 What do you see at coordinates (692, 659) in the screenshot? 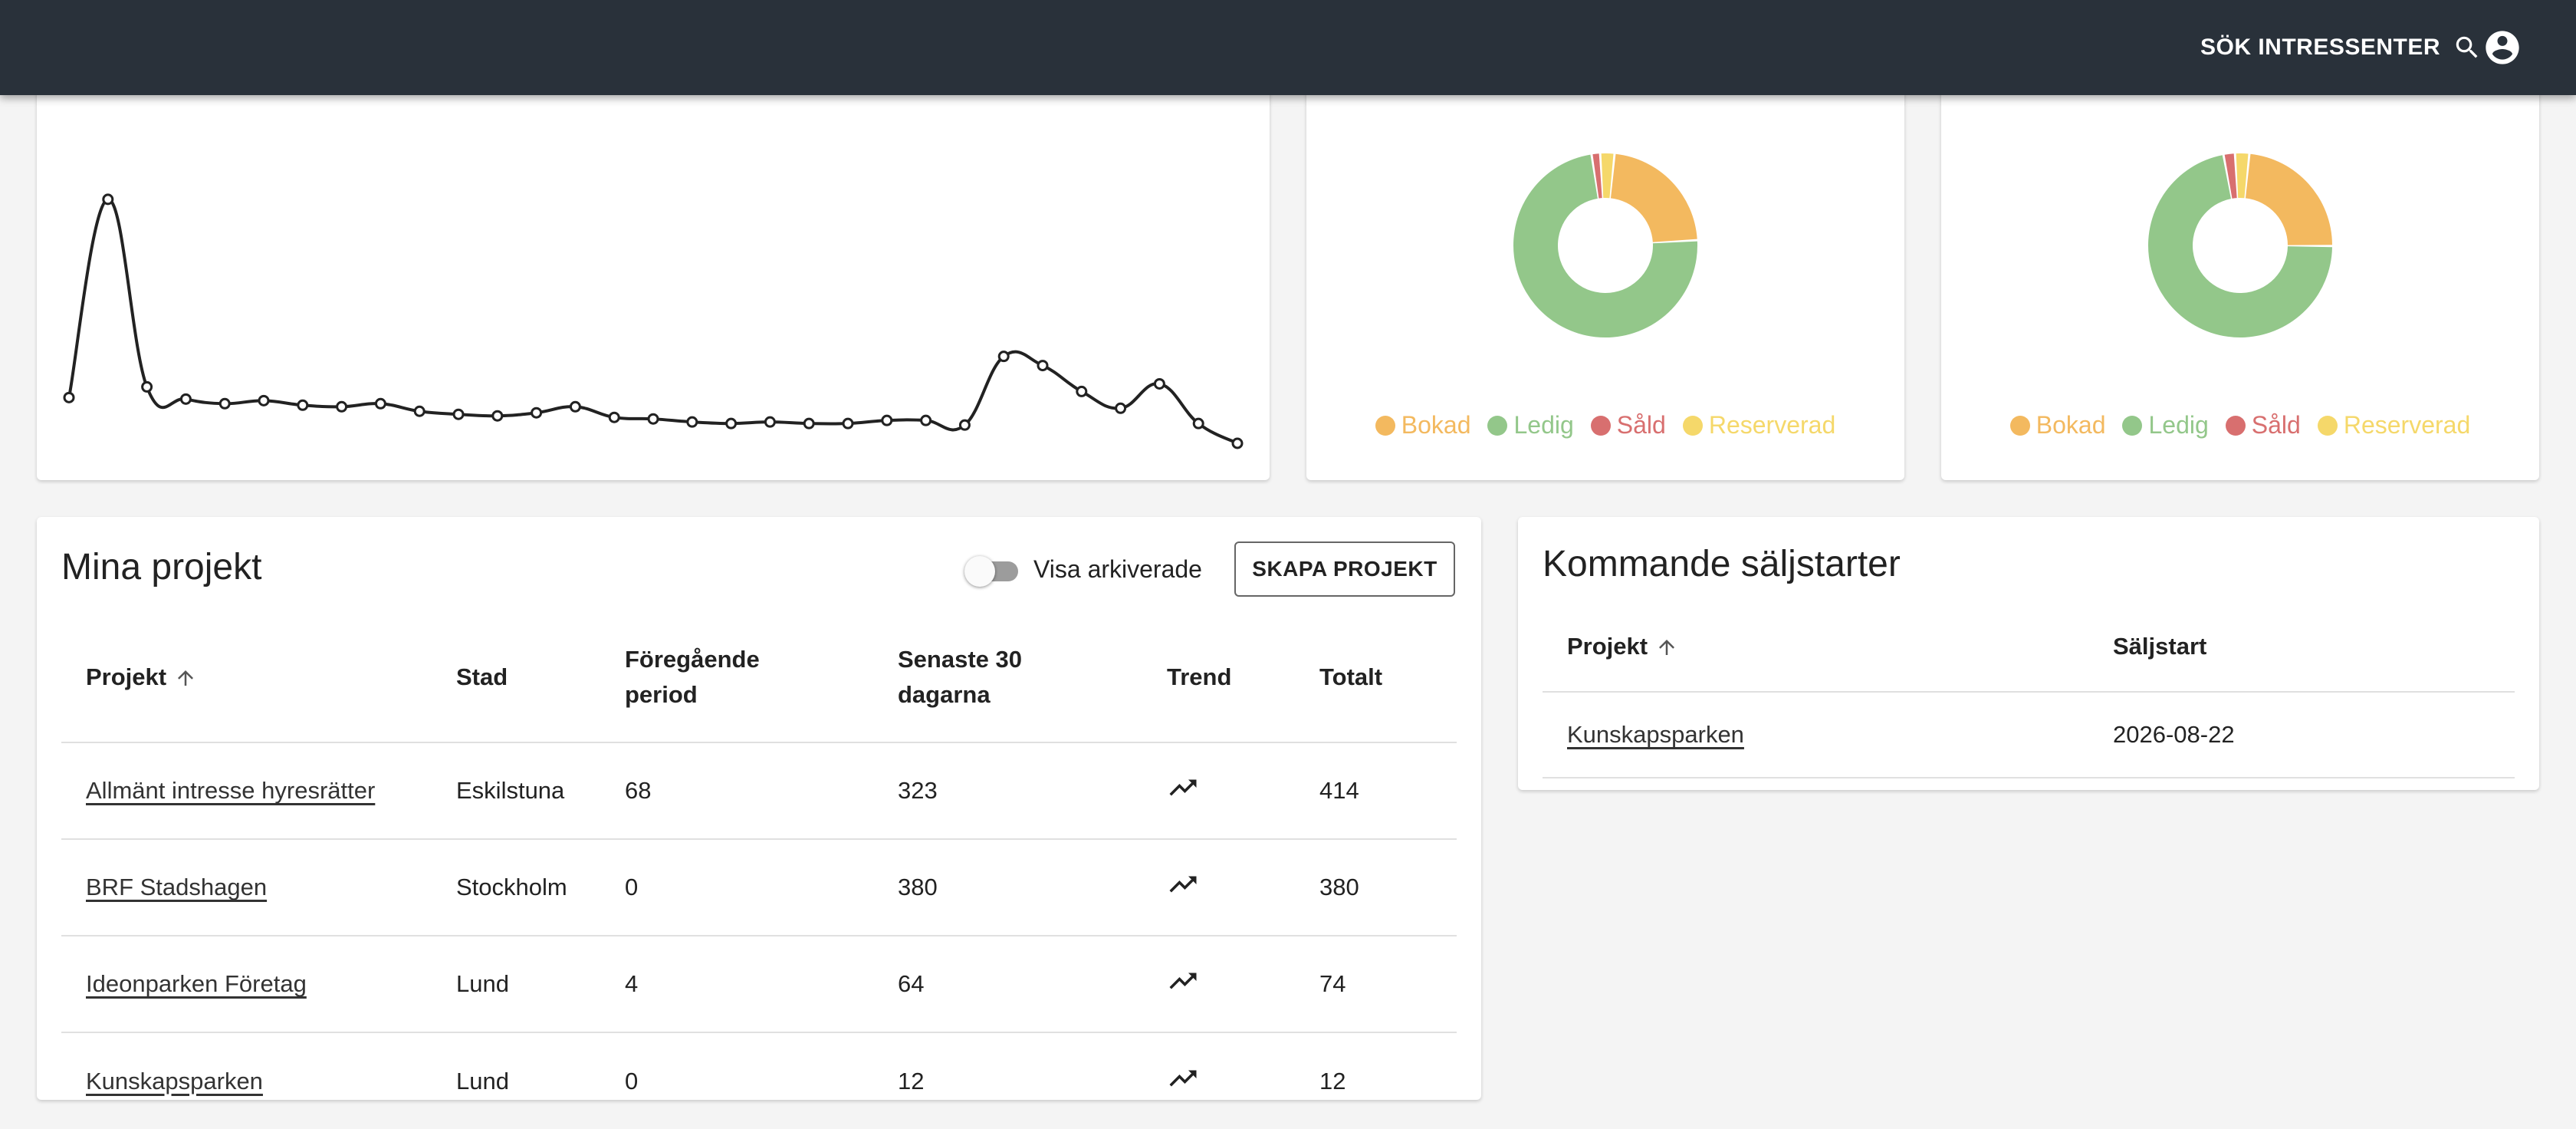
I see `column-header-label: Föregående` at bounding box center [692, 659].